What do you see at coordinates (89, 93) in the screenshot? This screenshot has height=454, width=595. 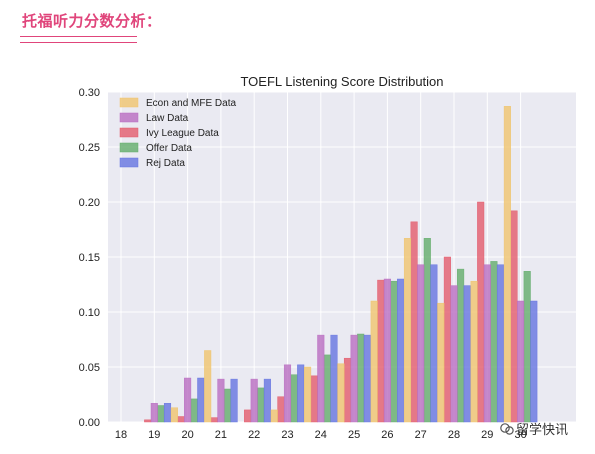 I see `y-tick-label: 0.30` at bounding box center [89, 93].